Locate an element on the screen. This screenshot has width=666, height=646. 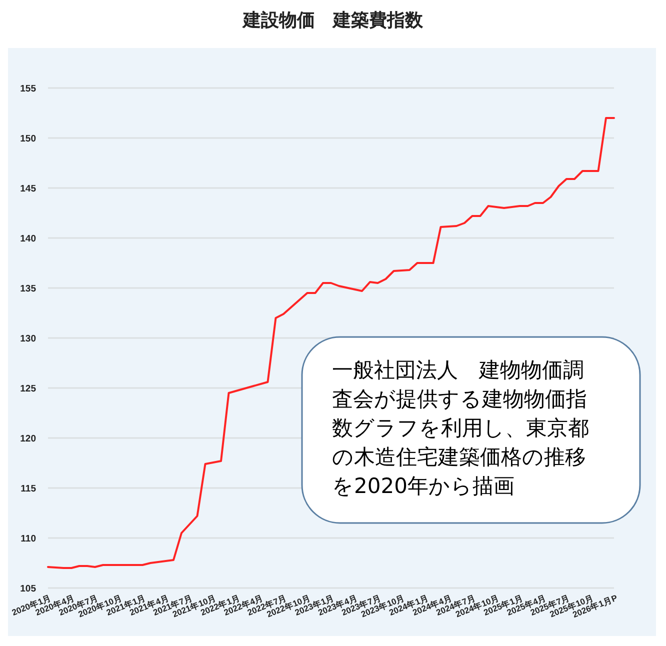
y-tick-label: 135 is located at coordinates (28, 289).